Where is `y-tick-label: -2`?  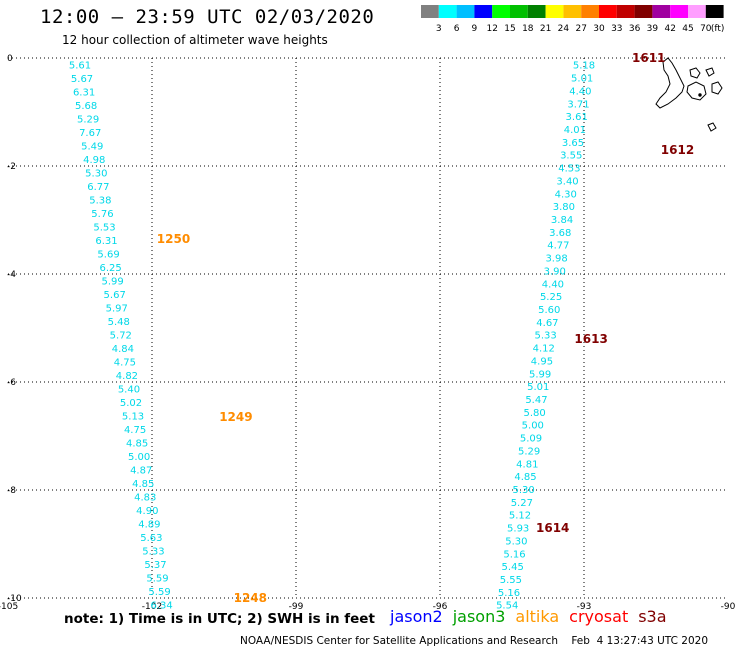
y-tick-label: -2 is located at coordinates (11, 167).